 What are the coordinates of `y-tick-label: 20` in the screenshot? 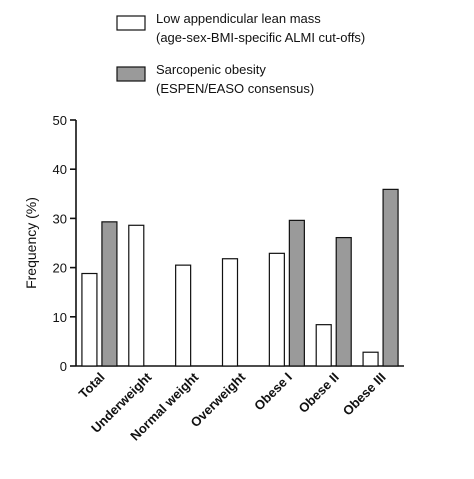 It's located at (60, 268).